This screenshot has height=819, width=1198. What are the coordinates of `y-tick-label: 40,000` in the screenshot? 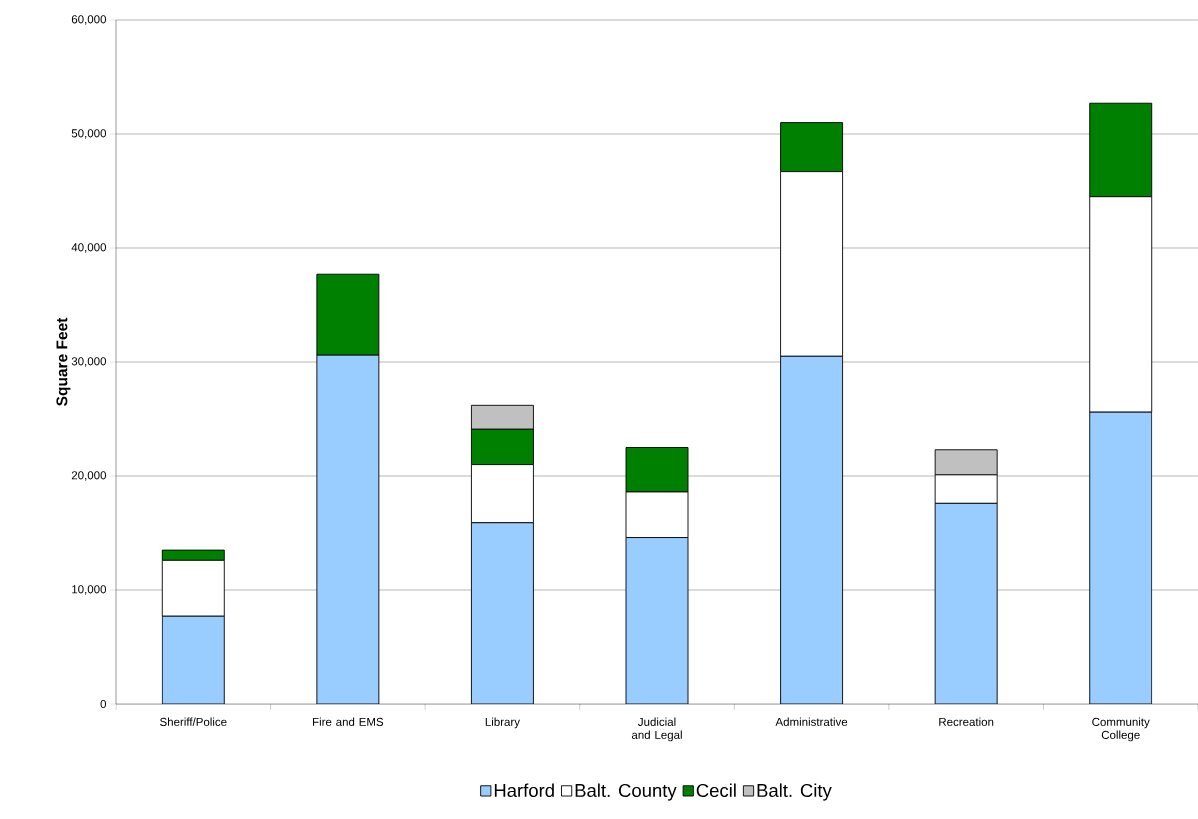 It's located at (89, 248).